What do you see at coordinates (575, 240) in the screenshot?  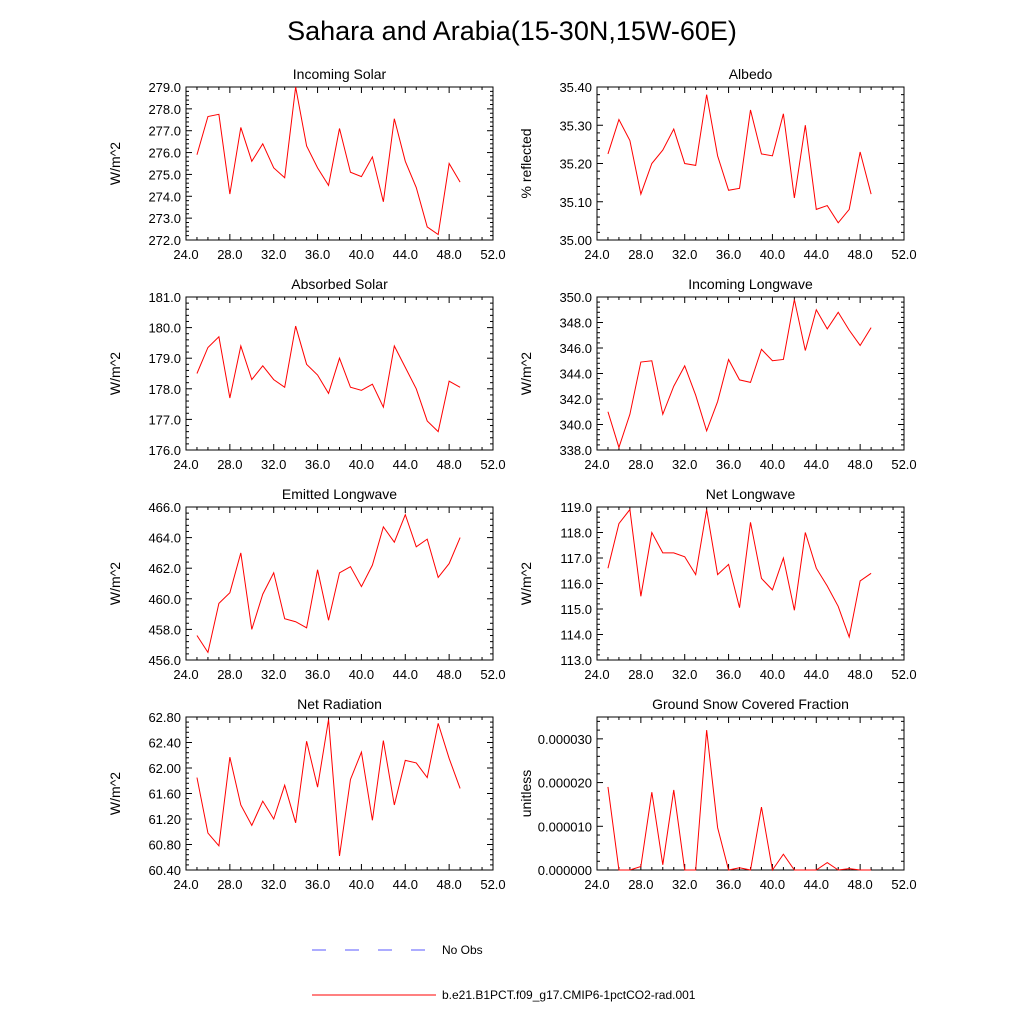 I see `y-tick-label: 35.00` at bounding box center [575, 240].